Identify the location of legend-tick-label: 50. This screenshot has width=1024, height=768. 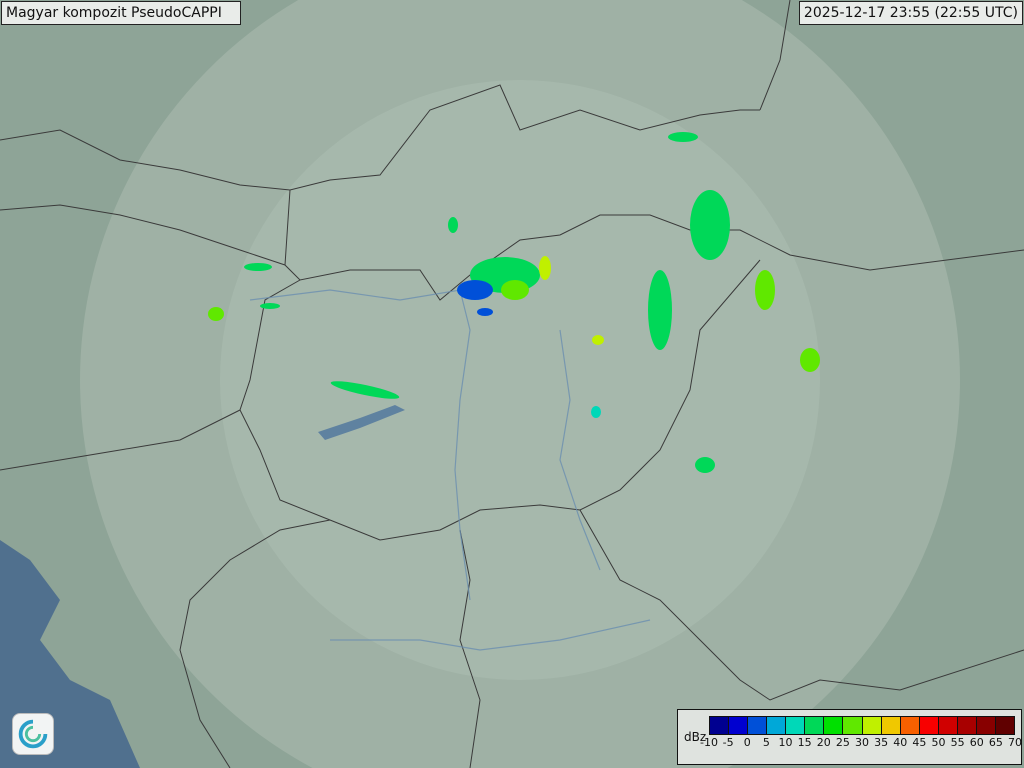
(938, 742).